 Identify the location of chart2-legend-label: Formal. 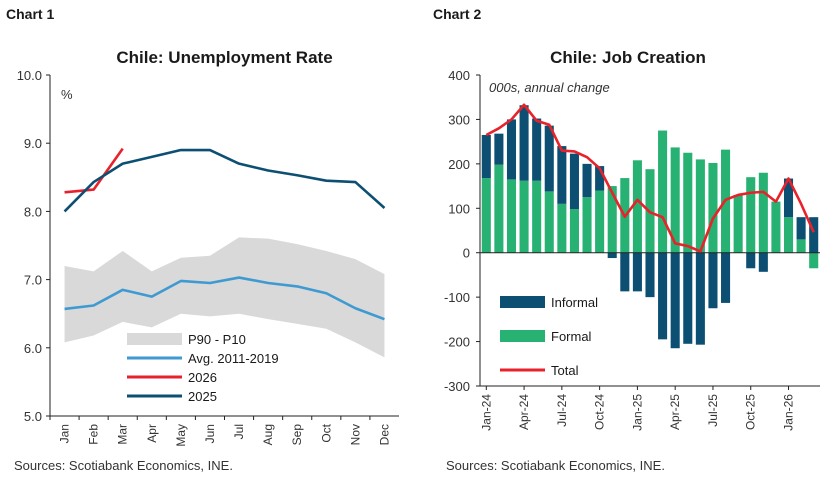
(571, 336).